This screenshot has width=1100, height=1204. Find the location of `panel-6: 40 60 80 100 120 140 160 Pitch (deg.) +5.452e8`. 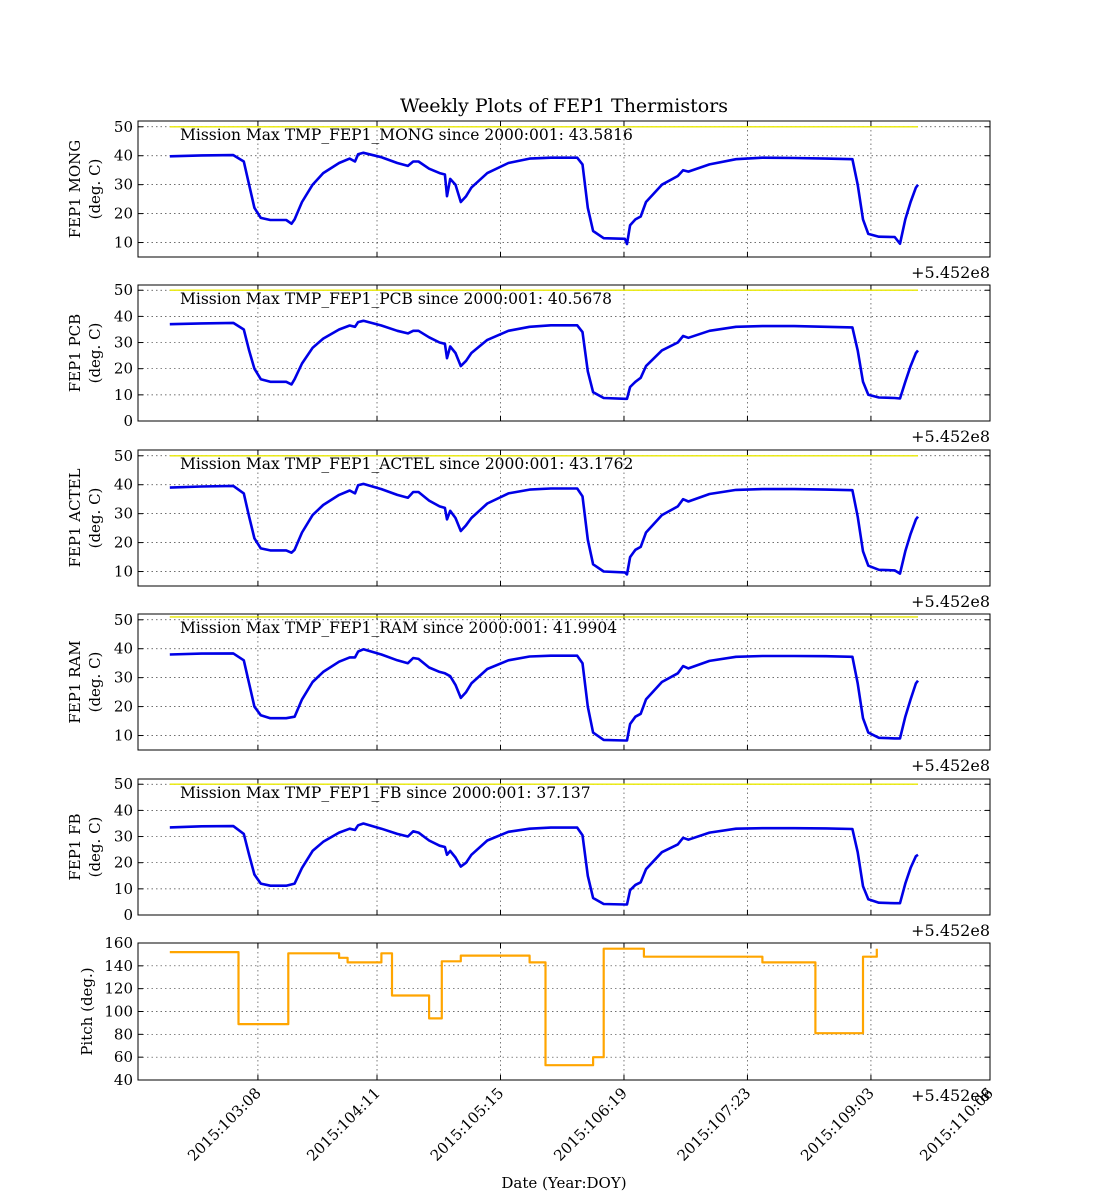

panel-6: 40 60 80 100 120 140 160 Pitch (deg.) +5.452e8 is located at coordinates (534, 1019).